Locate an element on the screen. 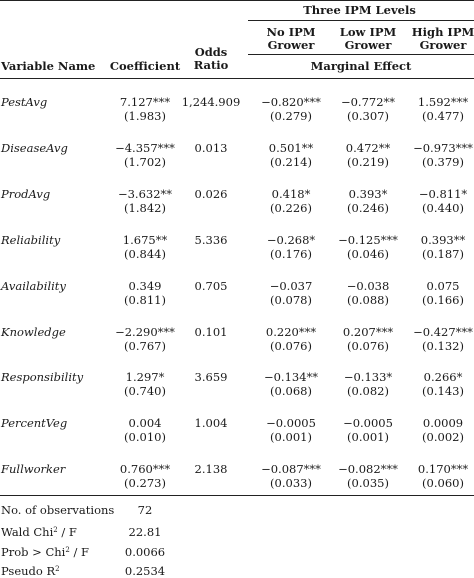 The image size is (474, 578). coefficient-value: 1.297* is located at coordinates (145, 377).